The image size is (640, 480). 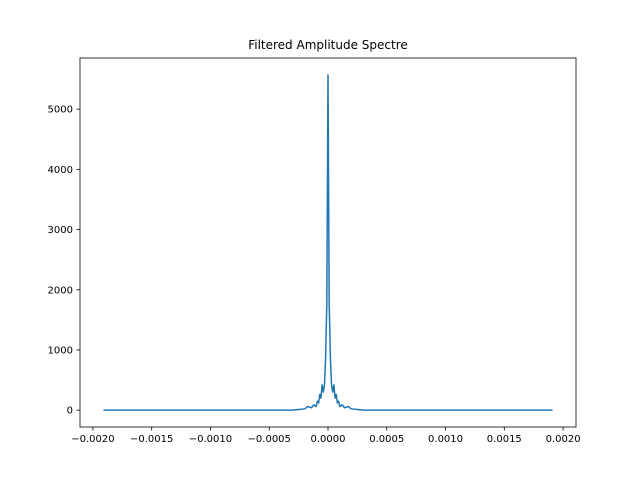 I want to click on y-tick-label: 0, so click(x=70, y=411).